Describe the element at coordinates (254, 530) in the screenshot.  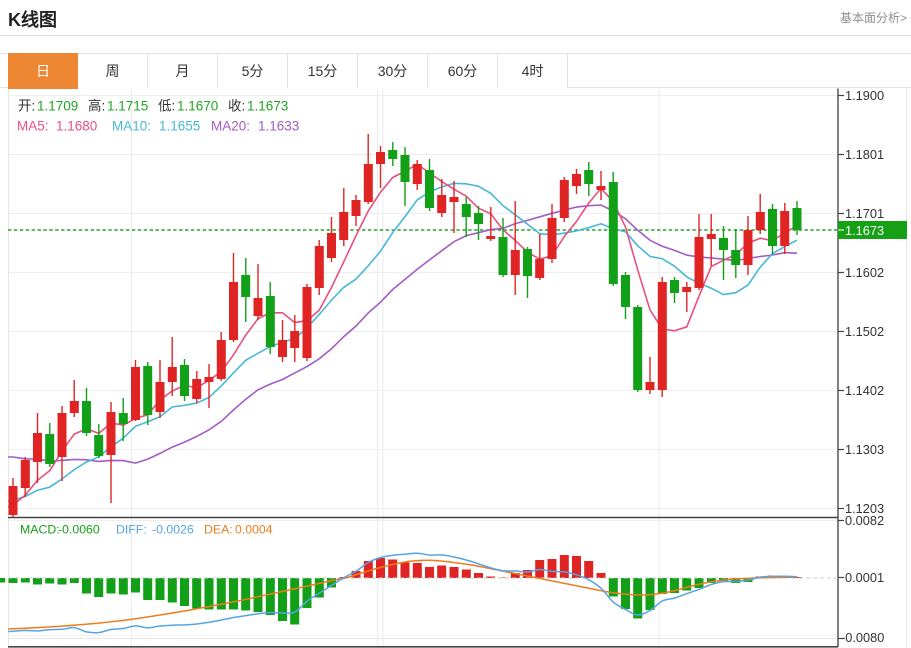
I see `svg-text: 0.0004` at that location.